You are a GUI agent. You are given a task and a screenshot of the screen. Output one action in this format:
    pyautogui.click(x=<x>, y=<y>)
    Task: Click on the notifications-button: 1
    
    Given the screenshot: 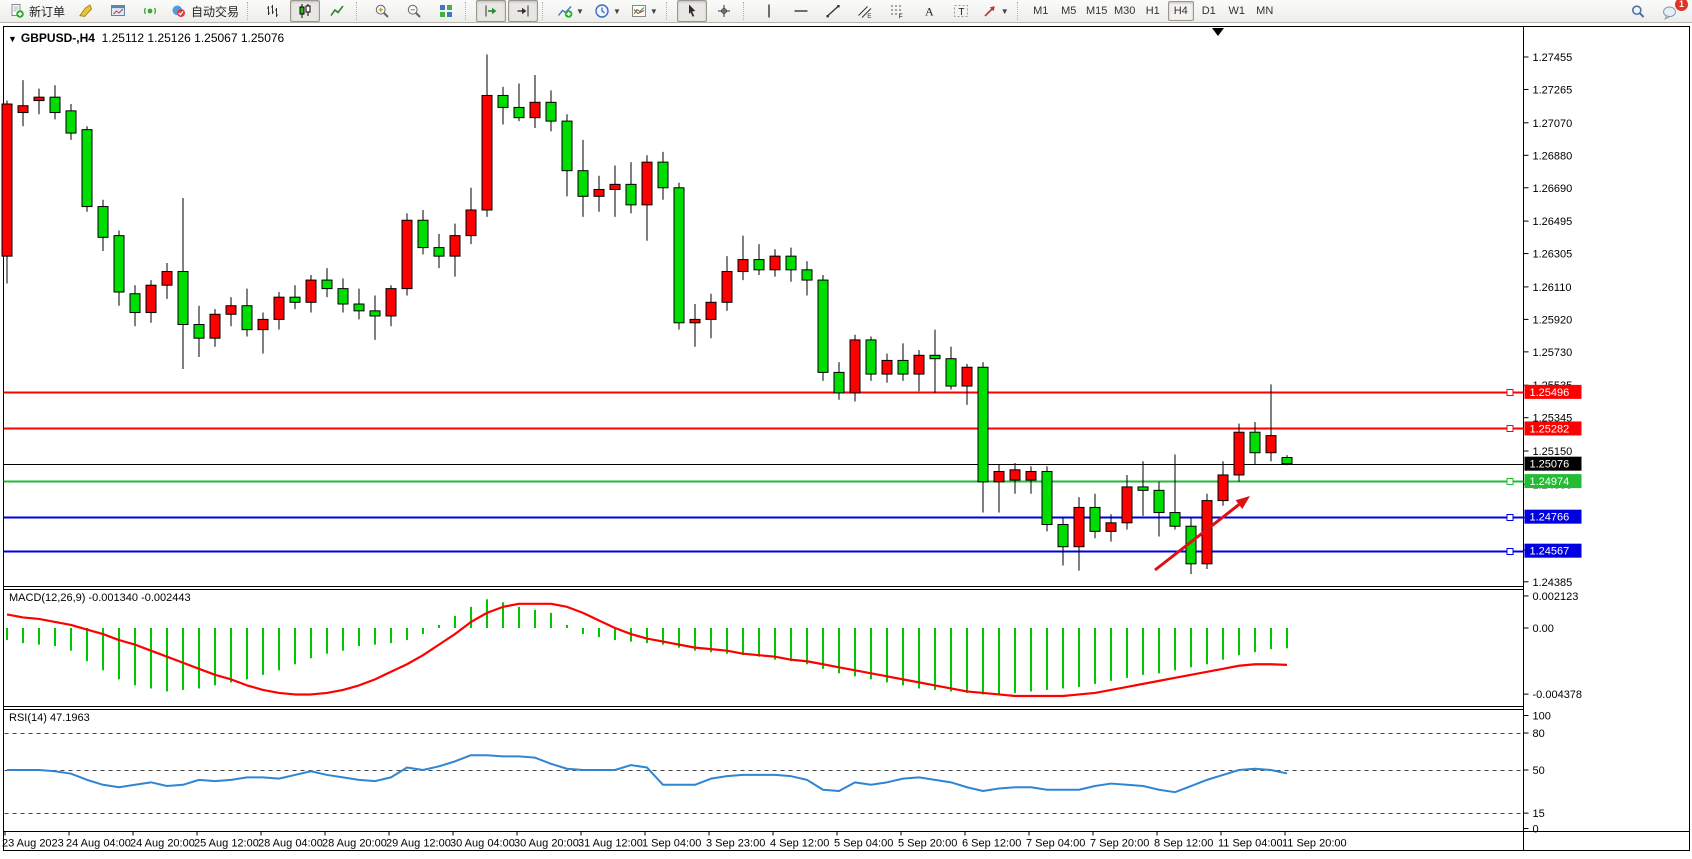 What is the action you would take?
    pyautogui.click(x=1671, y=11)
    